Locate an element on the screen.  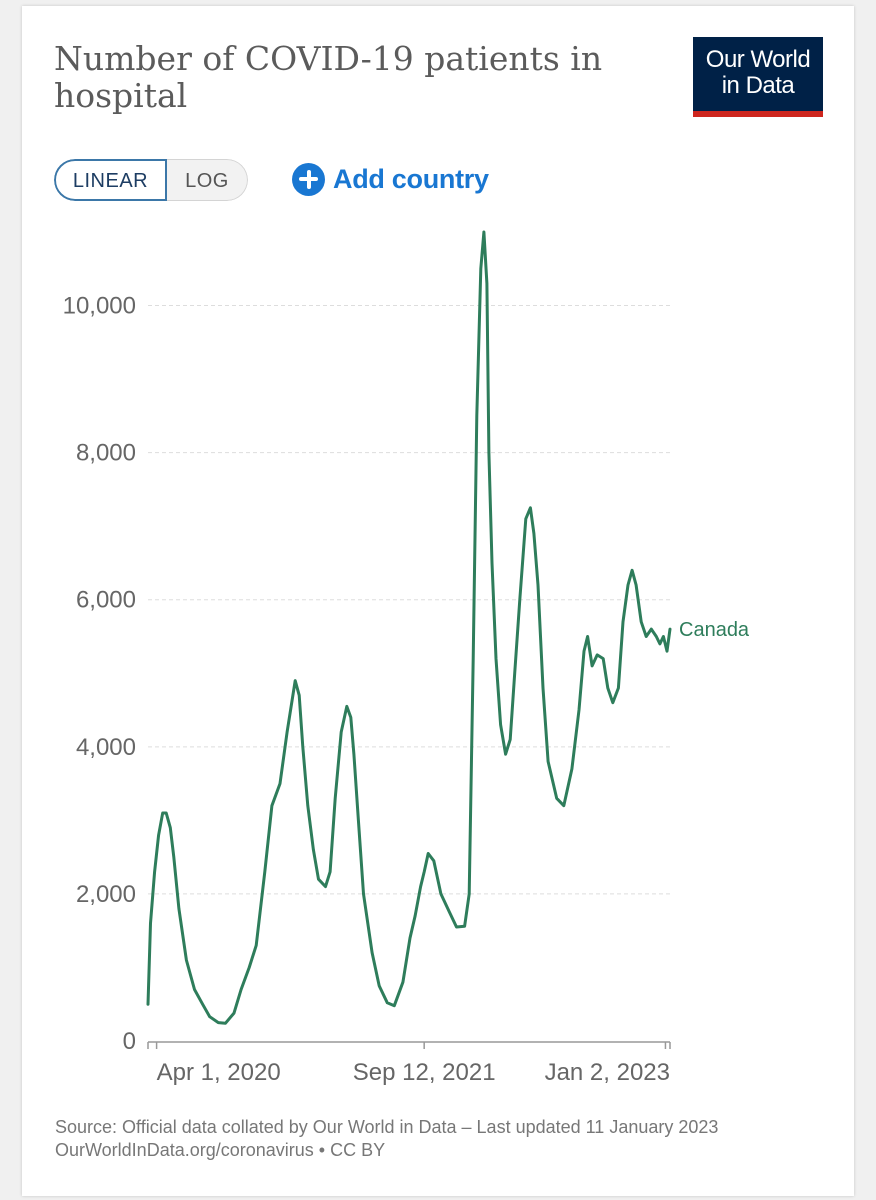
owid-logo: Our World in Data is located at coordinates (758, 77).